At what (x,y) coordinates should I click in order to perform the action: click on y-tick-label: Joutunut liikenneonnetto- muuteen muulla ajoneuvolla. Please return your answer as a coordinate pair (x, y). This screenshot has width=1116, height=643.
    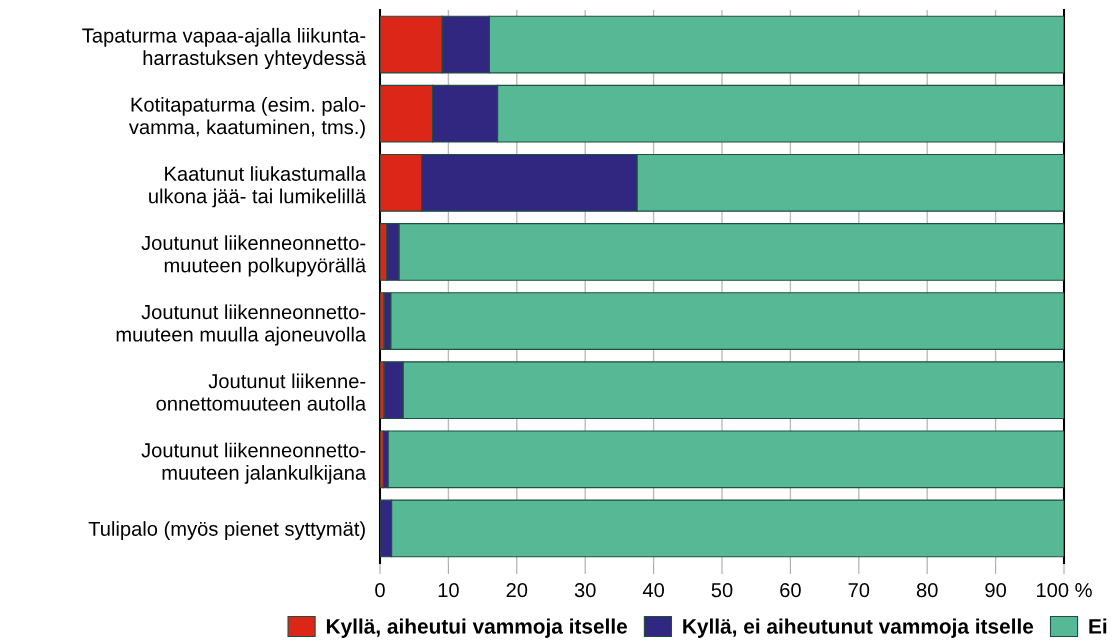
    Looking at the image, I should click on (241, 325).